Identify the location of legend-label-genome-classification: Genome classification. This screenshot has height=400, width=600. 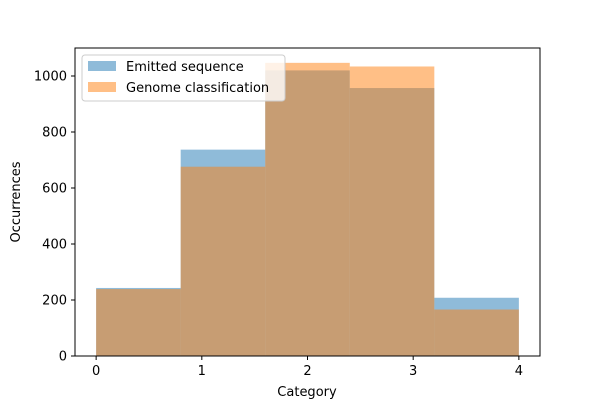
(197, 88).